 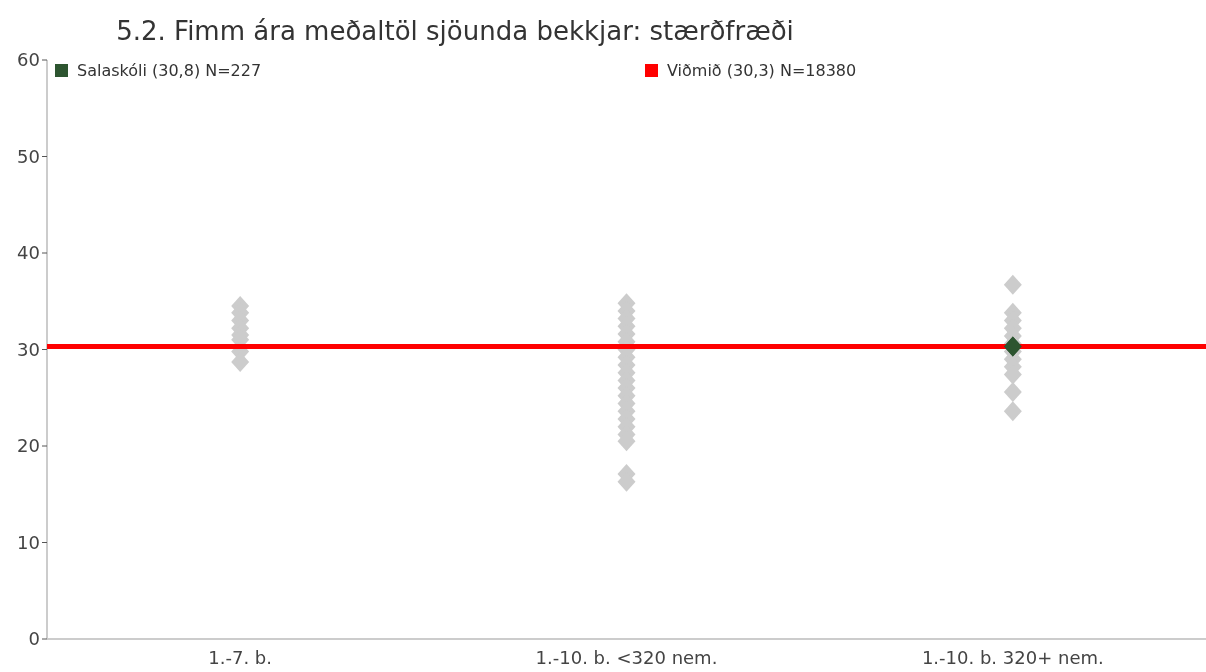 I want to click on y-tick-label: 60, so click(x=28, y=60).